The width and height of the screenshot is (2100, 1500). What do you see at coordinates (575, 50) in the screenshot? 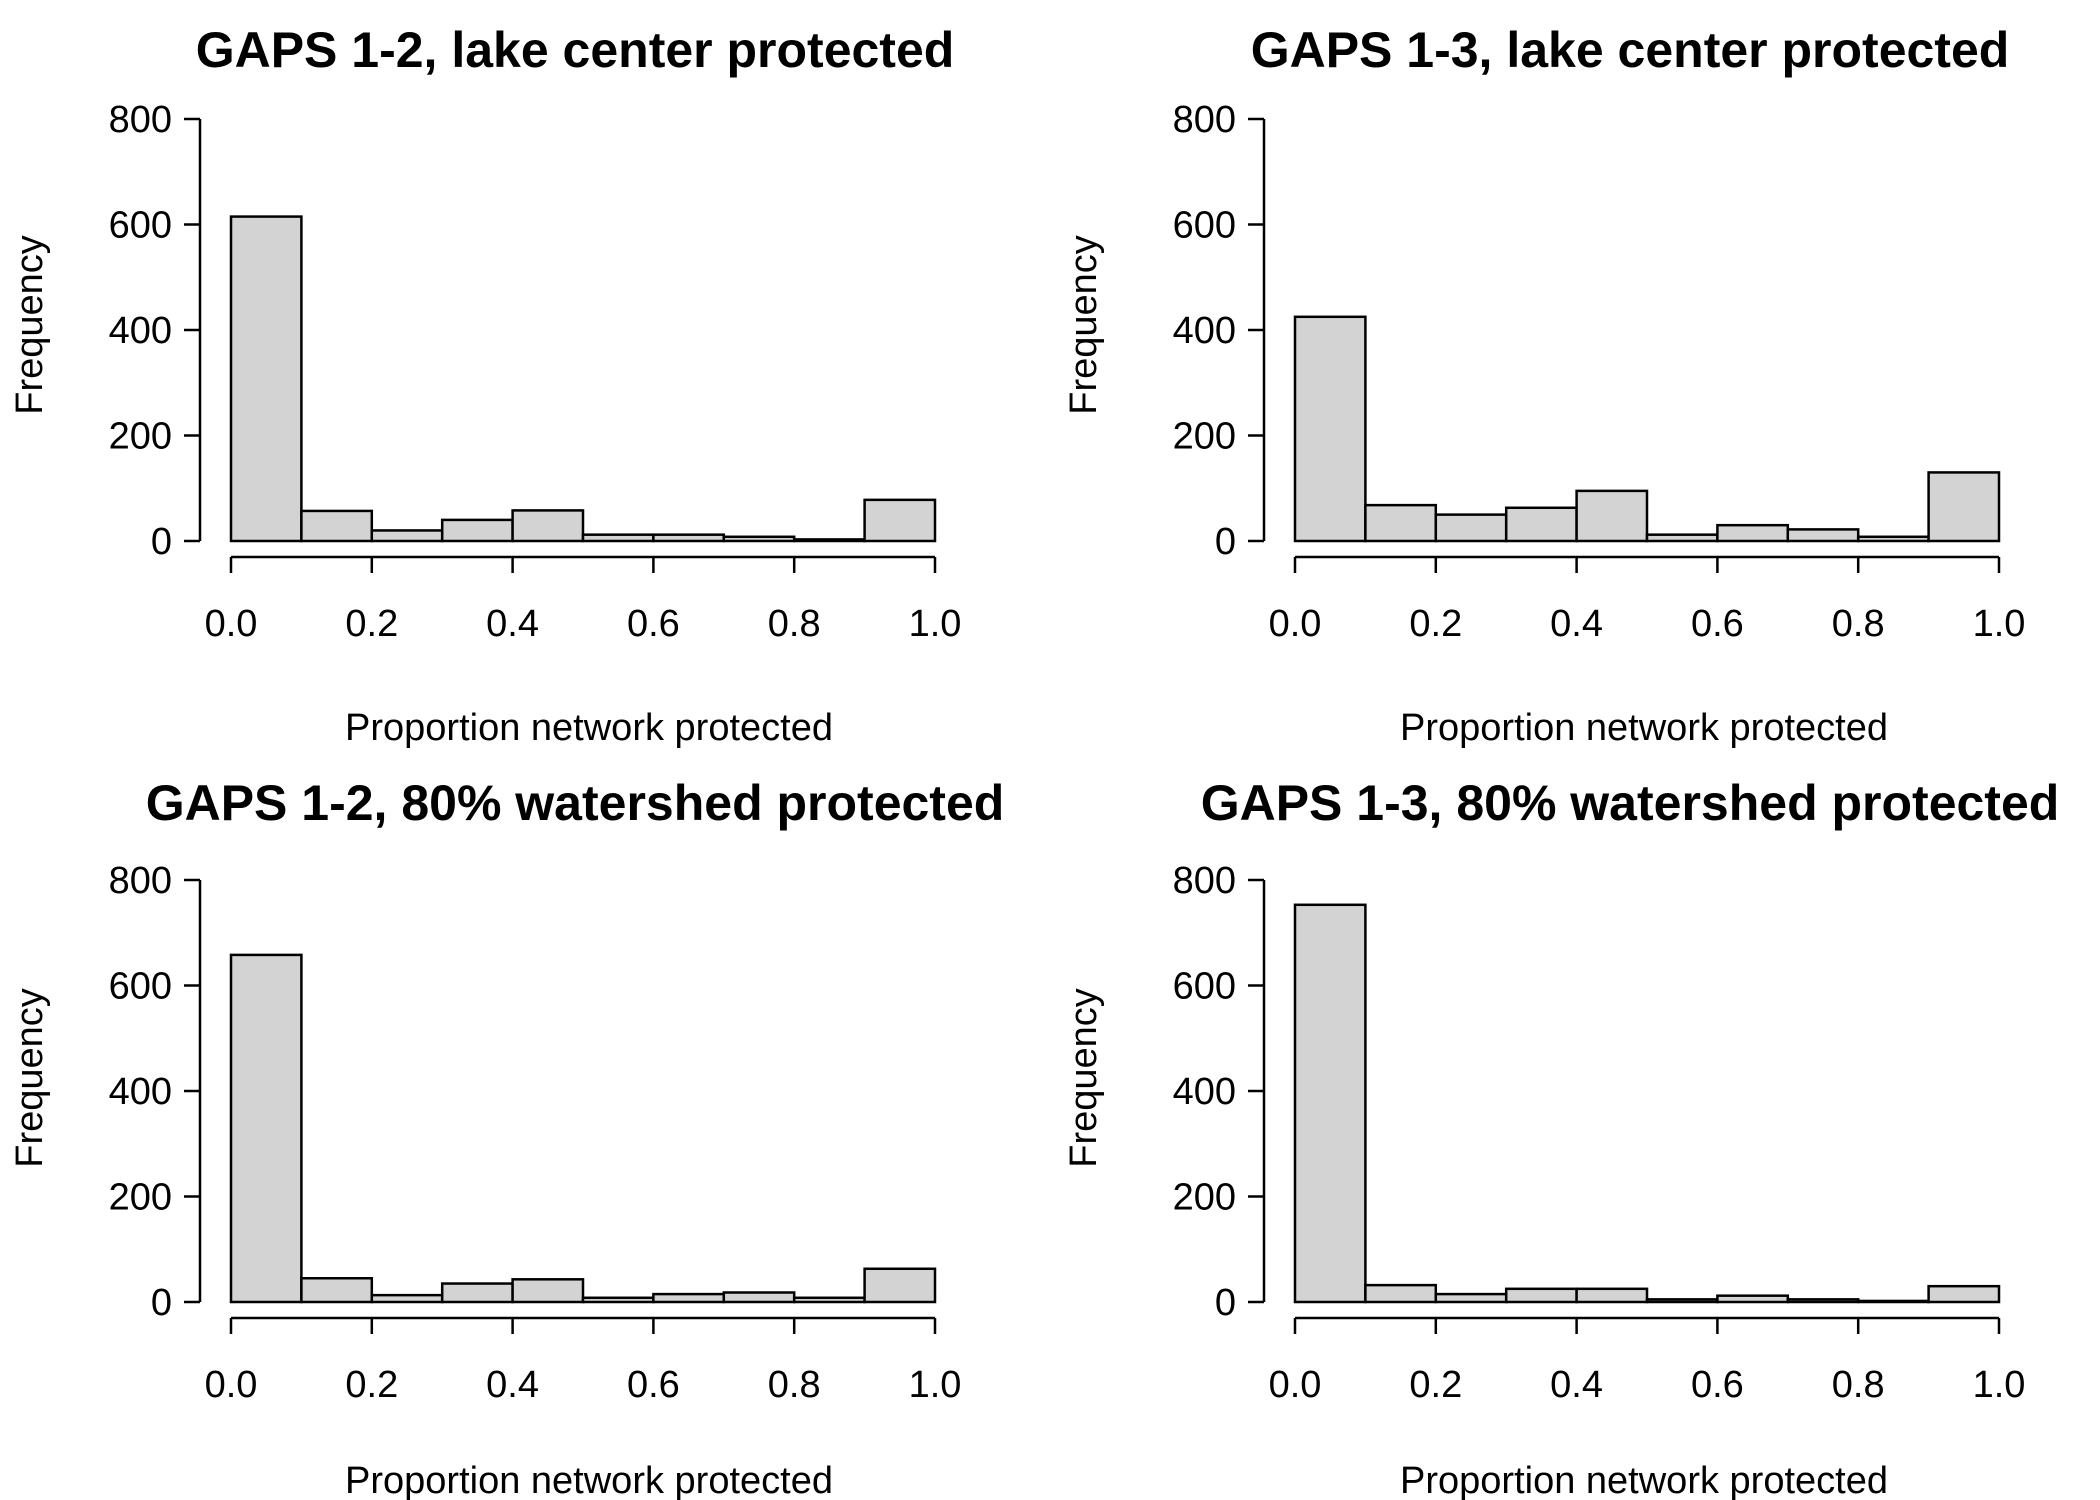
I see `panel-title: GAPS 1-2, lake center protected` at bounding box center [575, 50].